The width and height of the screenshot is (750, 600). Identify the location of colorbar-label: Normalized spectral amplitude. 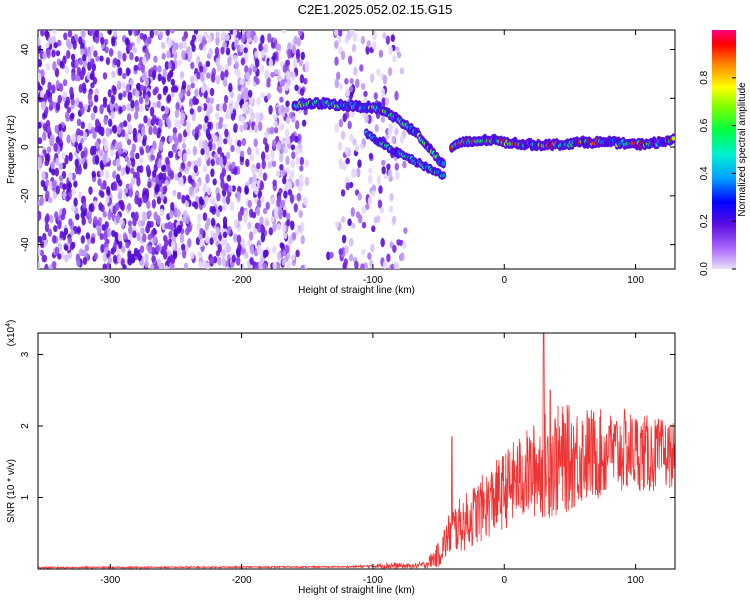
(742, 149).